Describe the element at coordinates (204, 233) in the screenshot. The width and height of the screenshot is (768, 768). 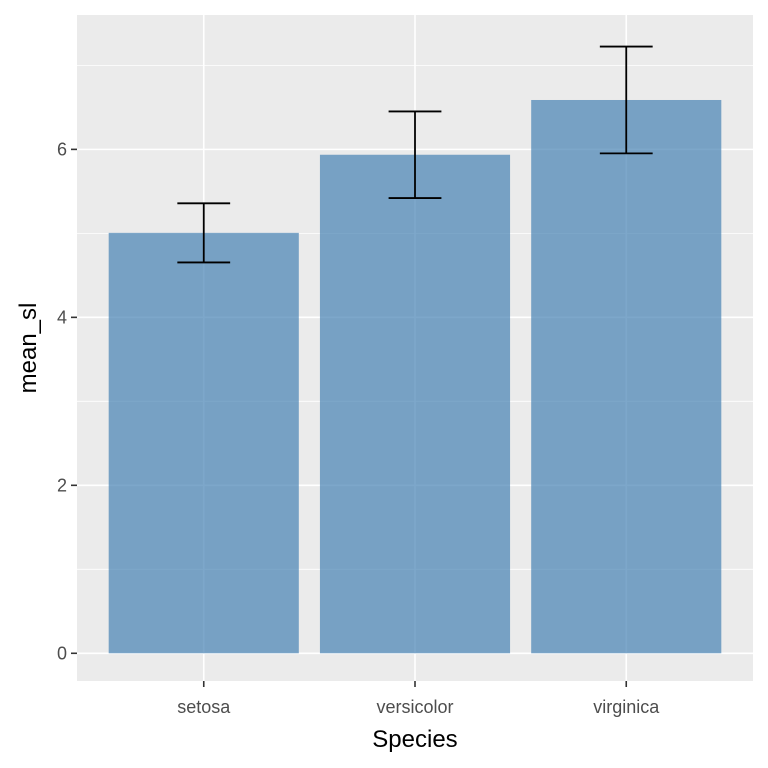
I see `error-bar-setosa` at that location.